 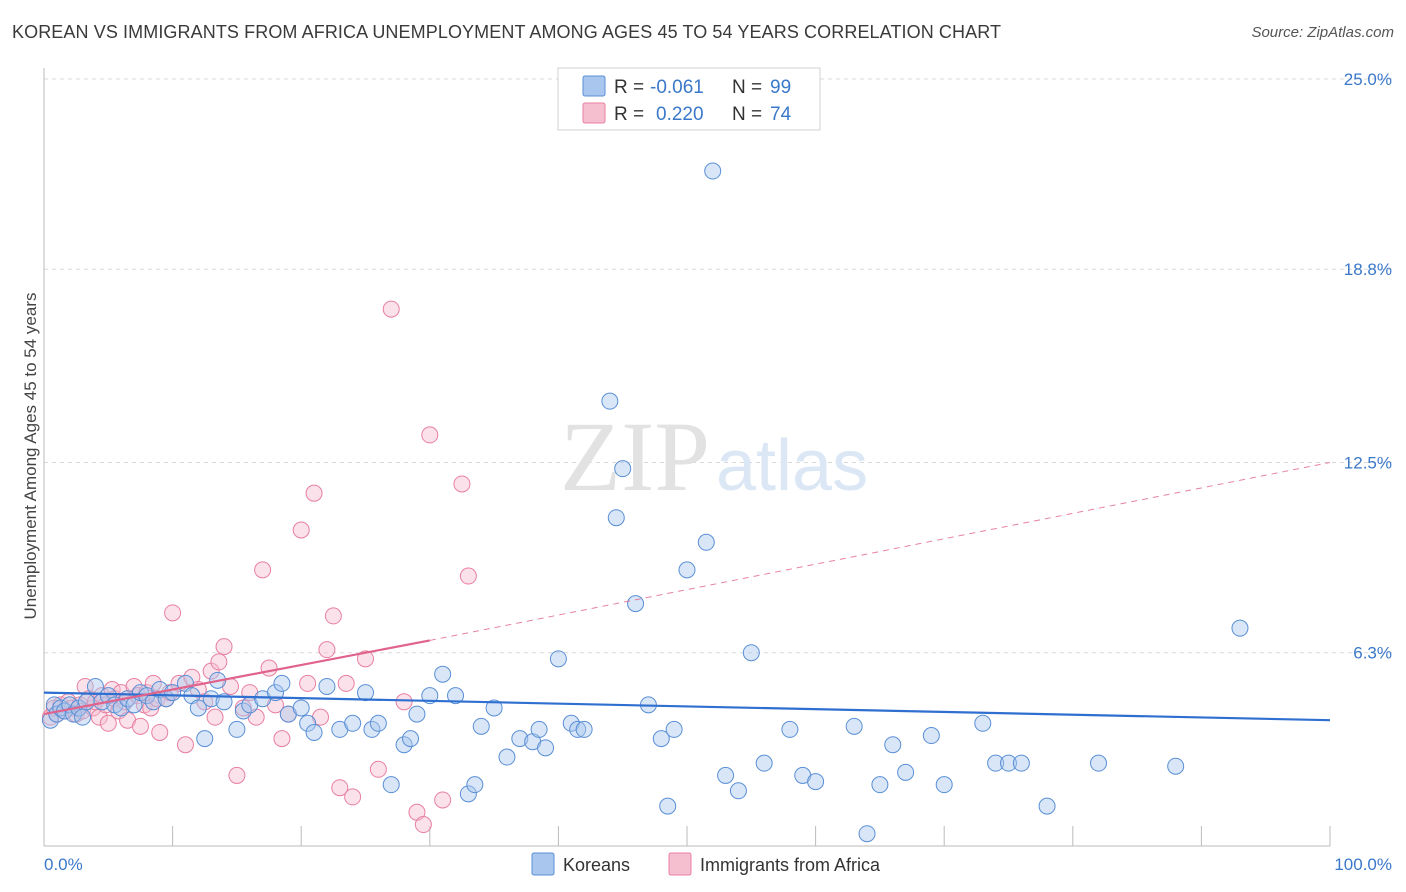 I want to click on x-tick-label: 0.0%, so click(x=63, y=864).